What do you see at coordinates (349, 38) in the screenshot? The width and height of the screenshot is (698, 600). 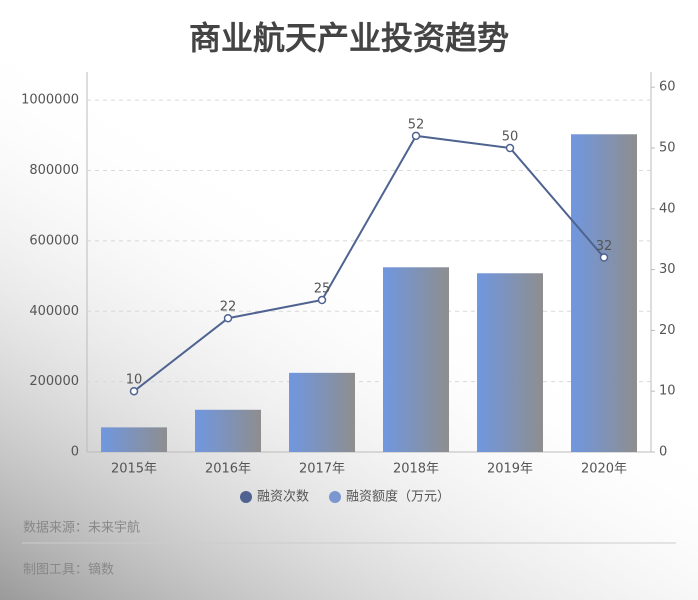 I see `chart-title: 商业航天产业投资趋势` at bounding box center [349, 38].